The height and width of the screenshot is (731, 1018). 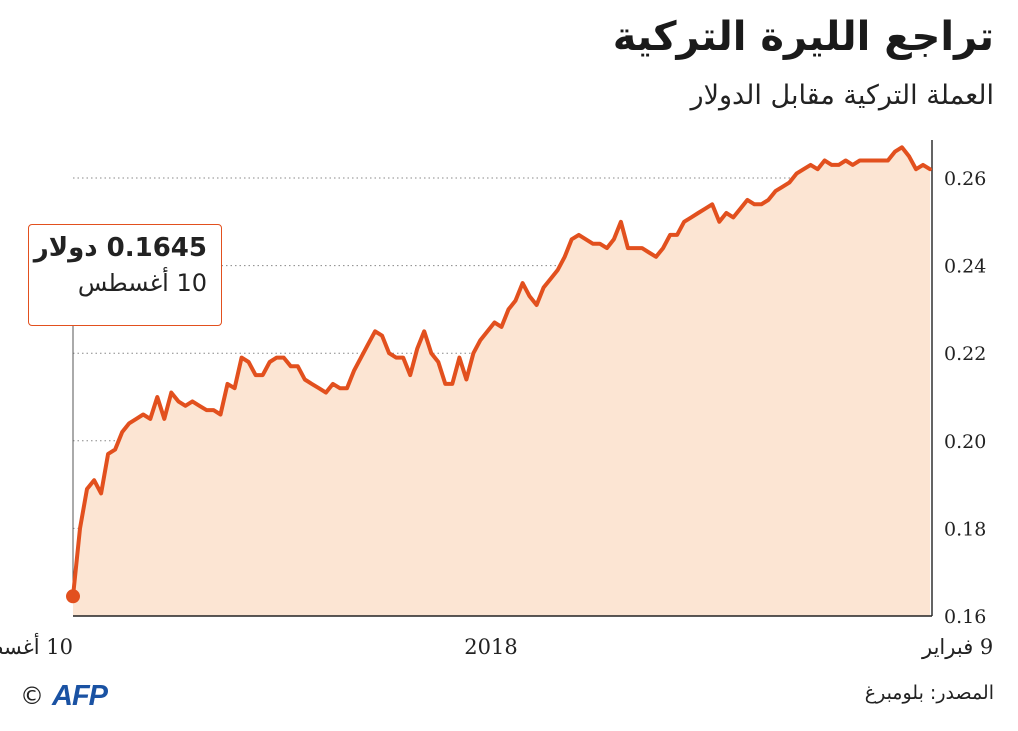 I want to click on chart-title: تراجع الليرة التركية, so click(x=803, y=37).